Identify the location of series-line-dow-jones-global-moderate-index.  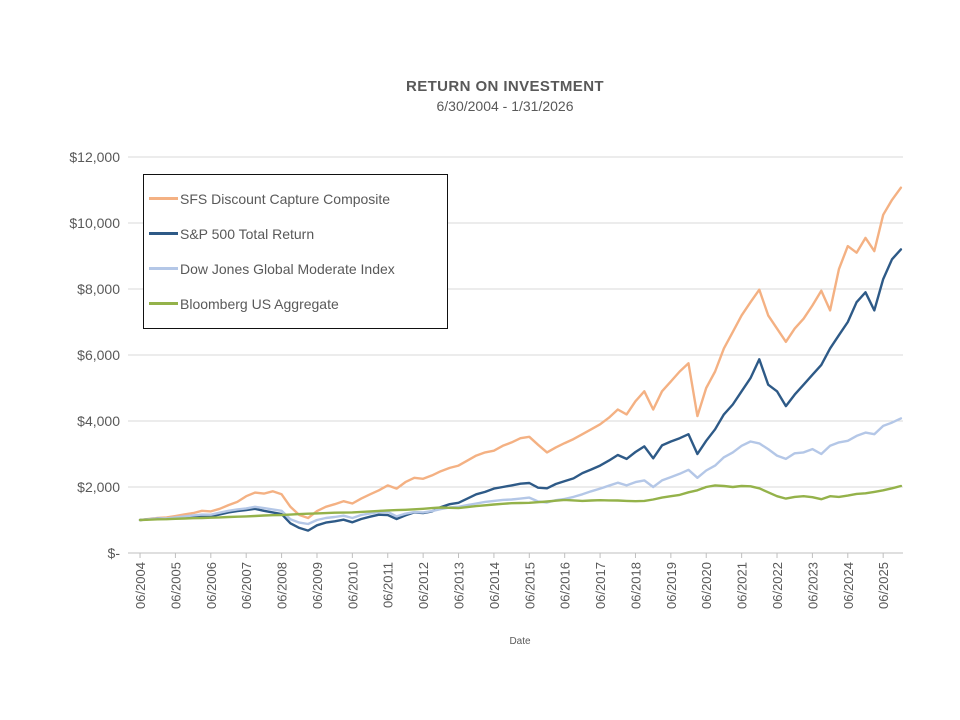
(520, 471).